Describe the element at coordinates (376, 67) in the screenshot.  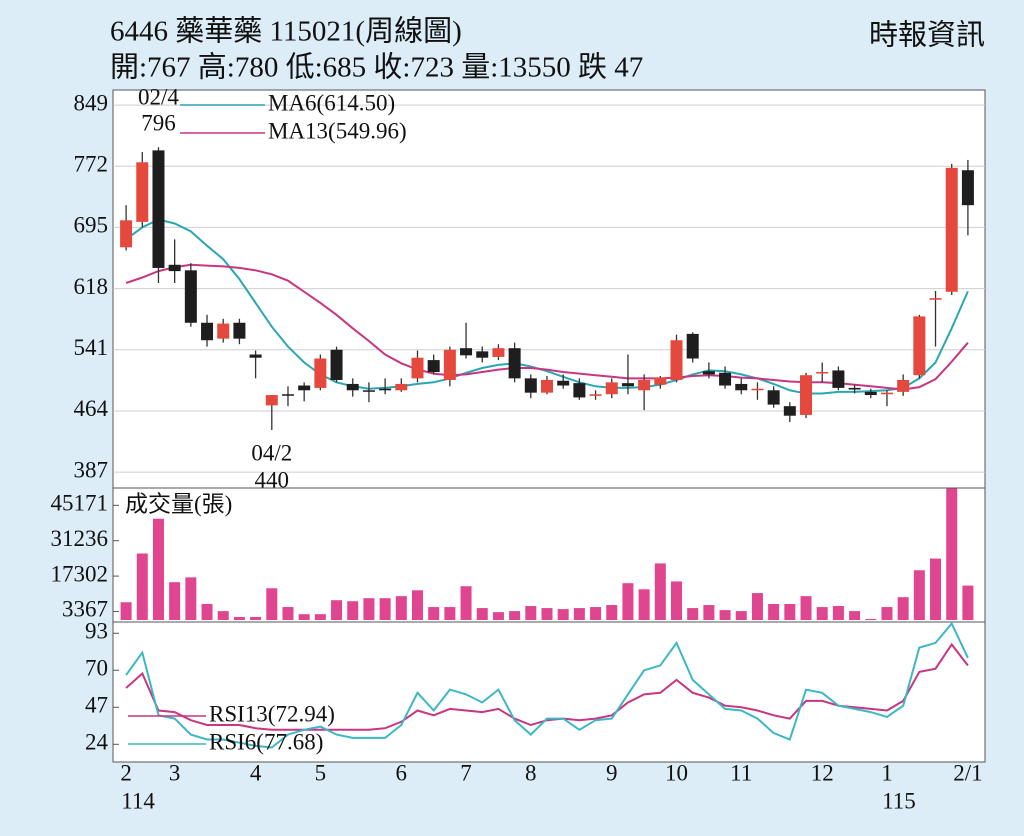
I see `quote-line: 開:767 高:780 低:685 收:723 量:13550 跌 47` at that location.